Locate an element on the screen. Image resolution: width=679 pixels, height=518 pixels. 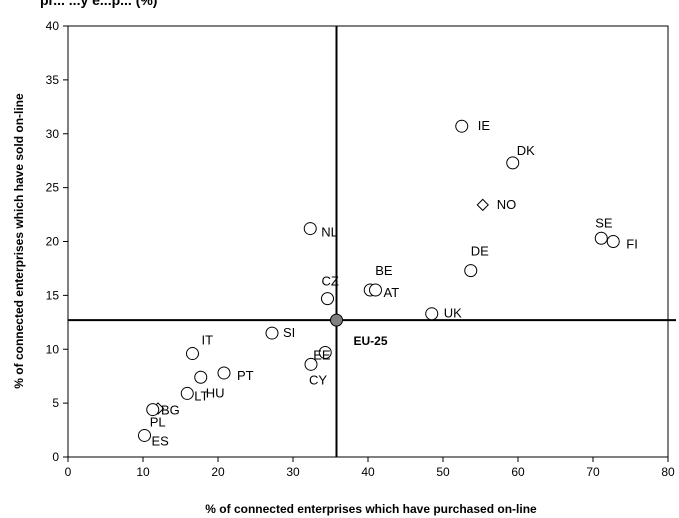
point-label-bg: BG is located at coordinates (170, 410).